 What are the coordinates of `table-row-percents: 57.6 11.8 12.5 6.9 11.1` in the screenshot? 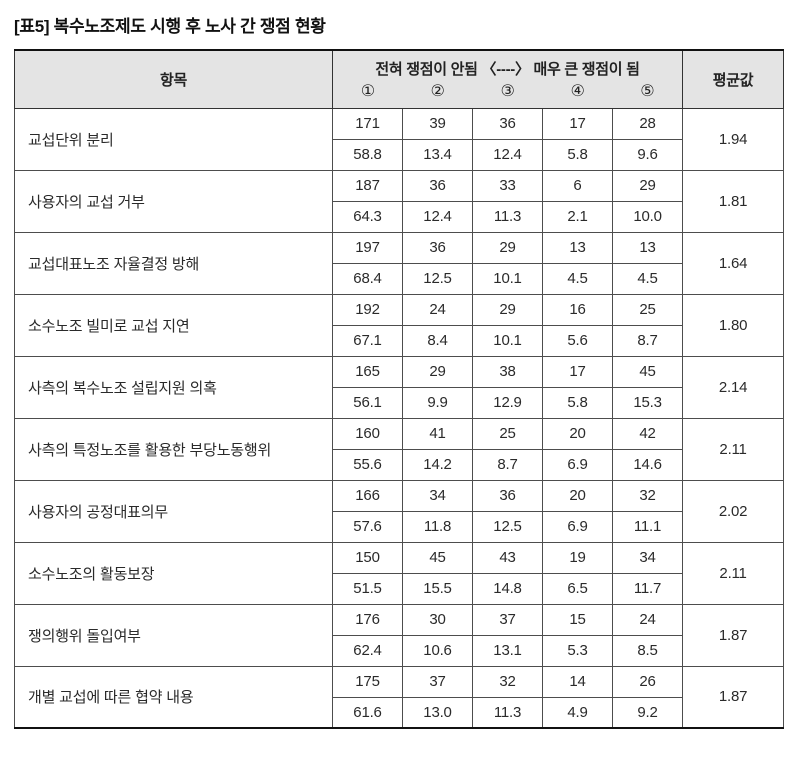 It's located at (399, 526).